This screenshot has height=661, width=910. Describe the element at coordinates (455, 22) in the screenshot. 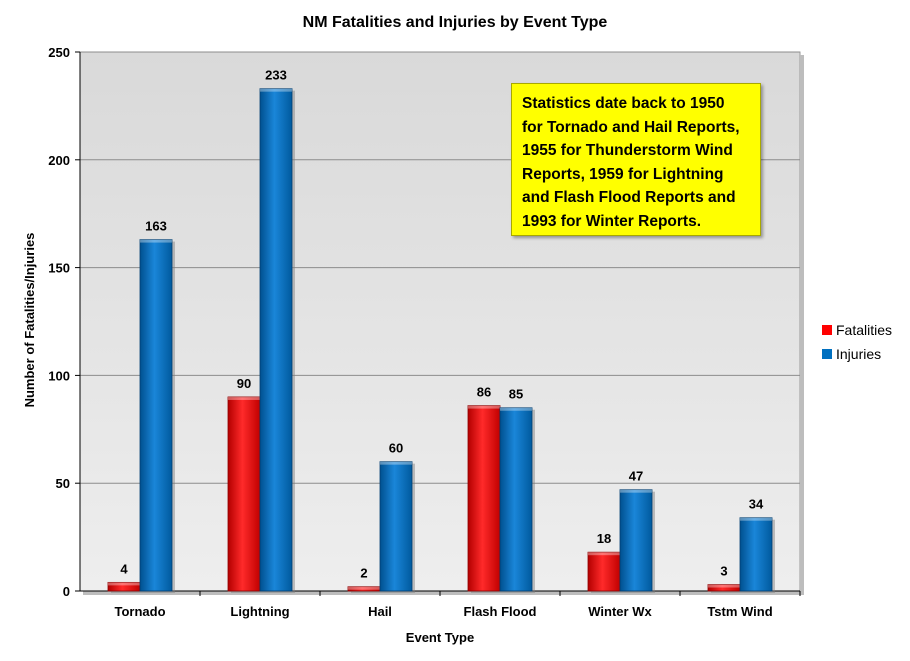

I see `chart-title: NM Fatalities and Injuries by Event Type` at that location.